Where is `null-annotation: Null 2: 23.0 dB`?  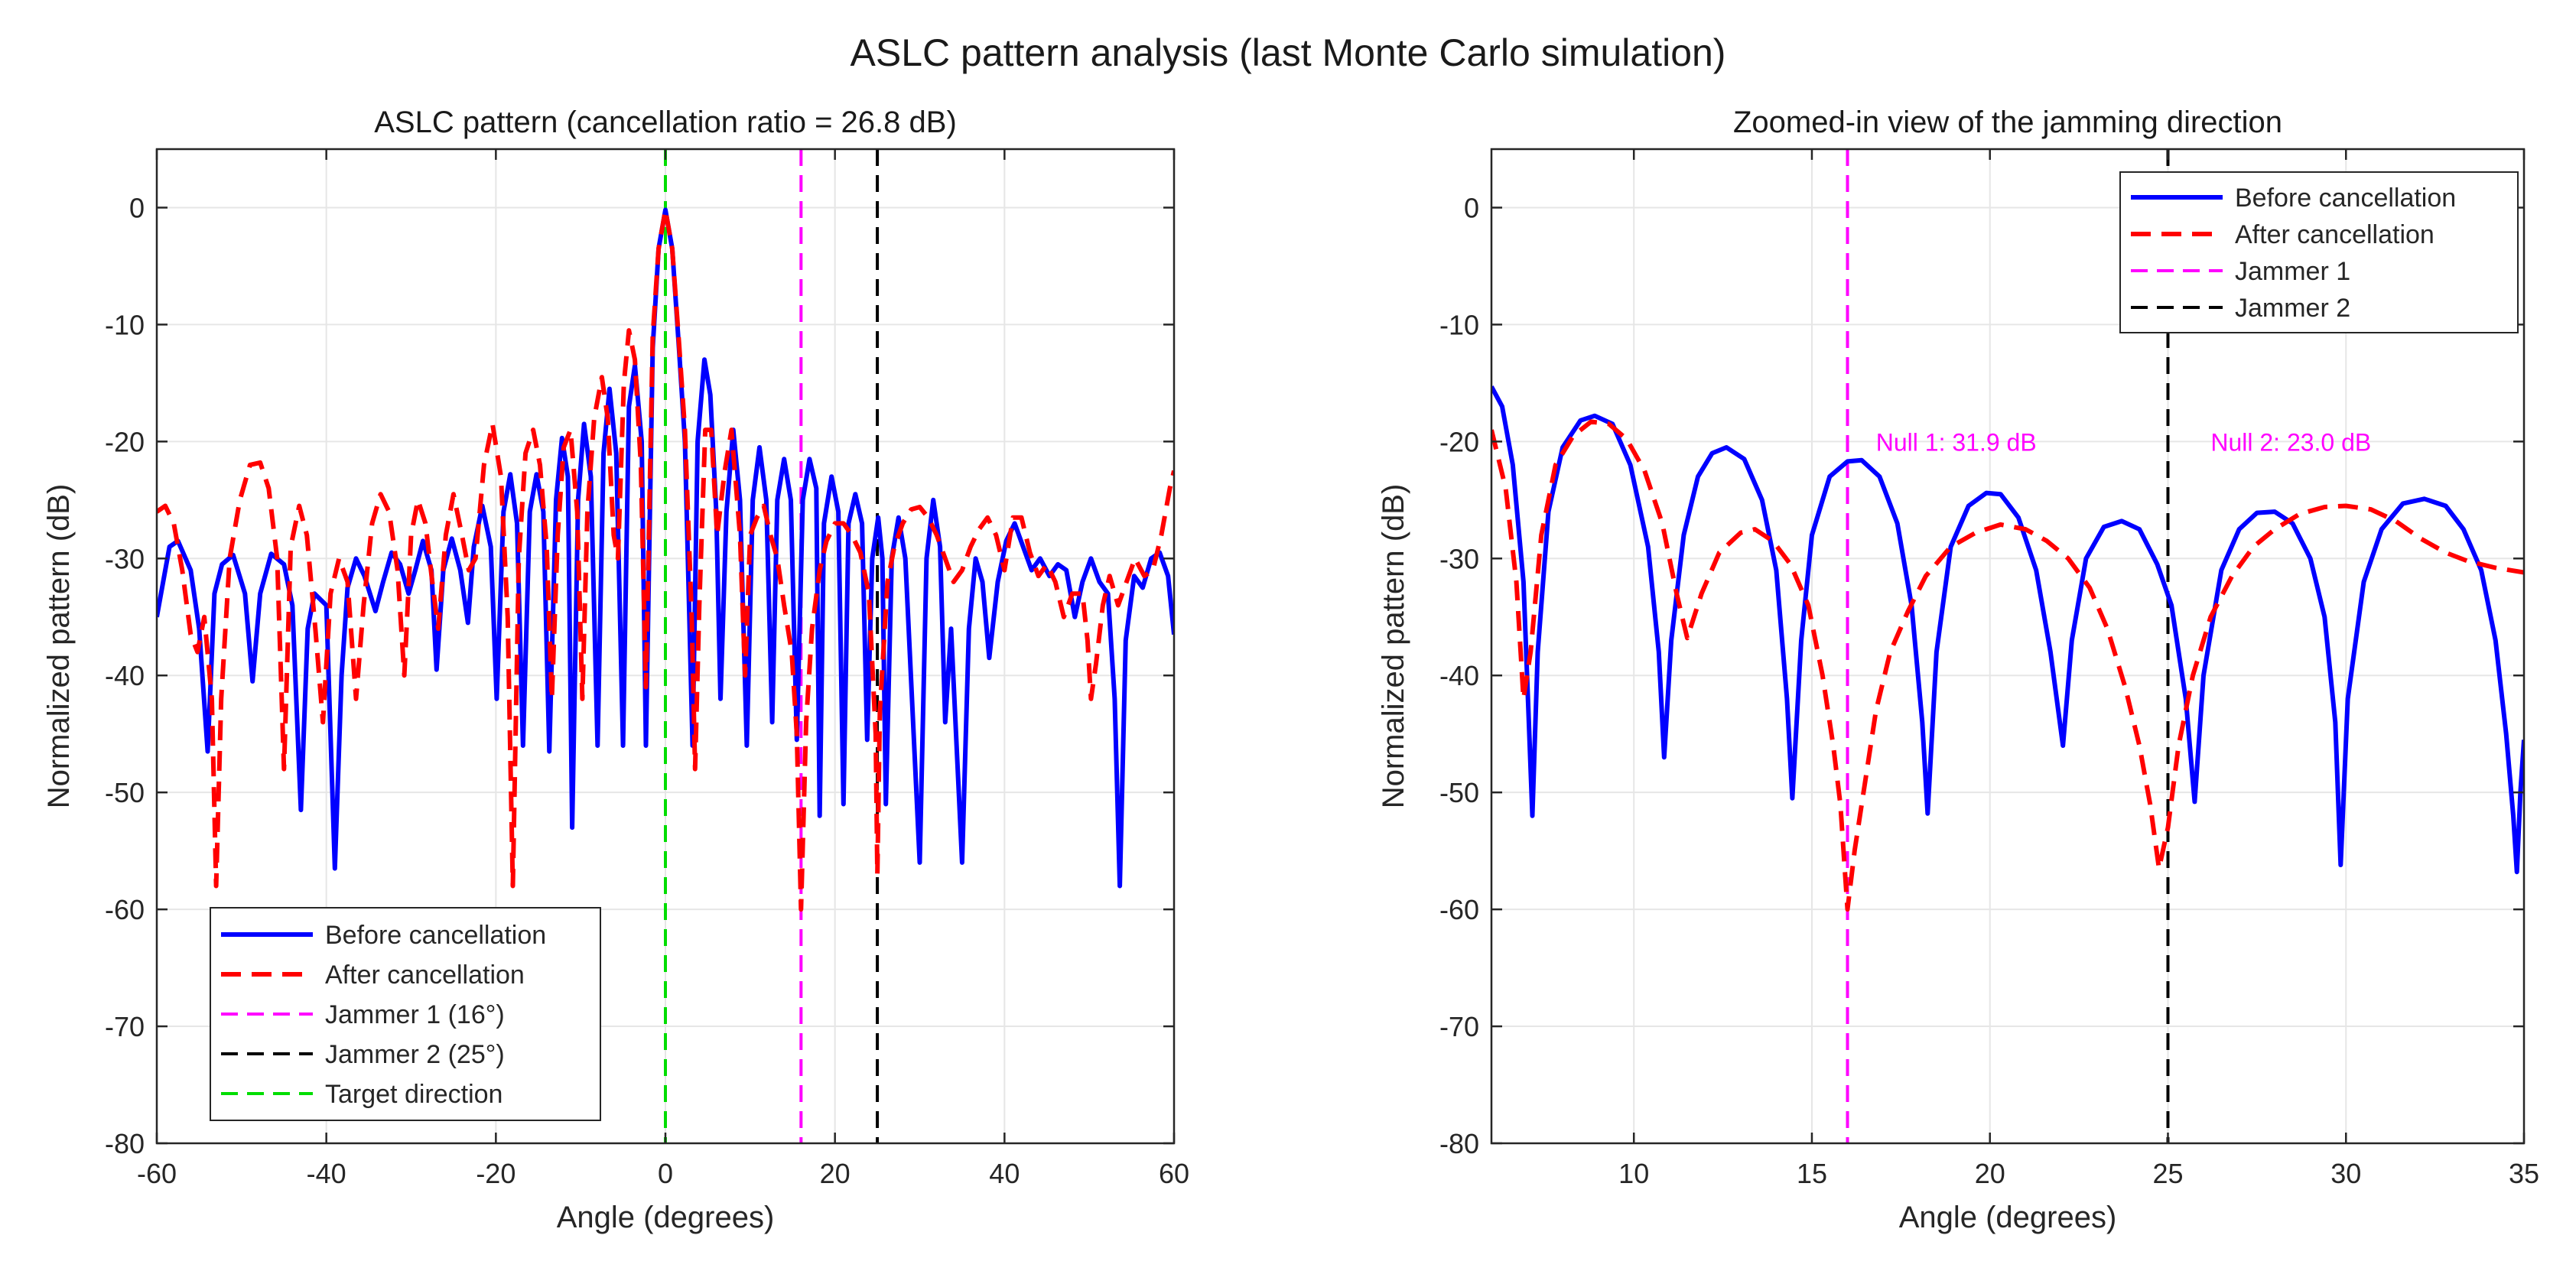
null-annotation: Null 2: 23.0 dB is located at coordinates (2290, 442).